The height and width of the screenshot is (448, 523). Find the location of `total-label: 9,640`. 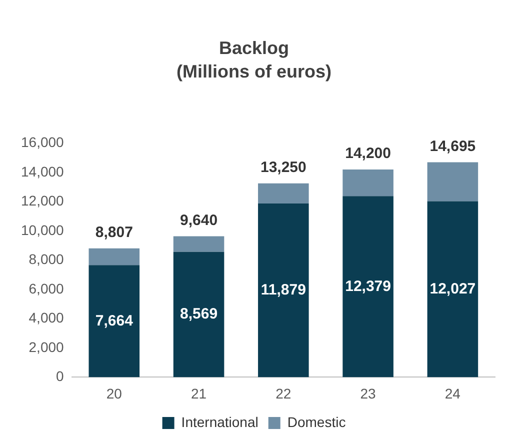

total-label: 9,640 is located at coordinates (199, 220).